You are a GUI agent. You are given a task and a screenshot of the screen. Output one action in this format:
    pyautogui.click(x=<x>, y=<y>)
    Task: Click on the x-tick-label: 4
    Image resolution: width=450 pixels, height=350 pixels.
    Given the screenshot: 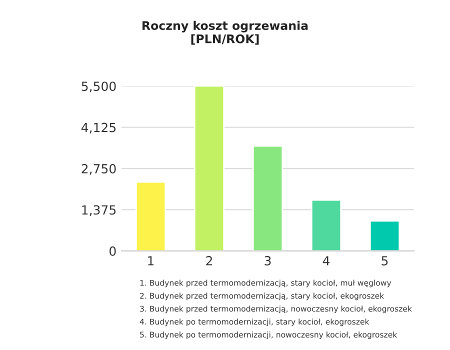 What is the action you would take?
    pyautogui.click(x=326, y=261)
    